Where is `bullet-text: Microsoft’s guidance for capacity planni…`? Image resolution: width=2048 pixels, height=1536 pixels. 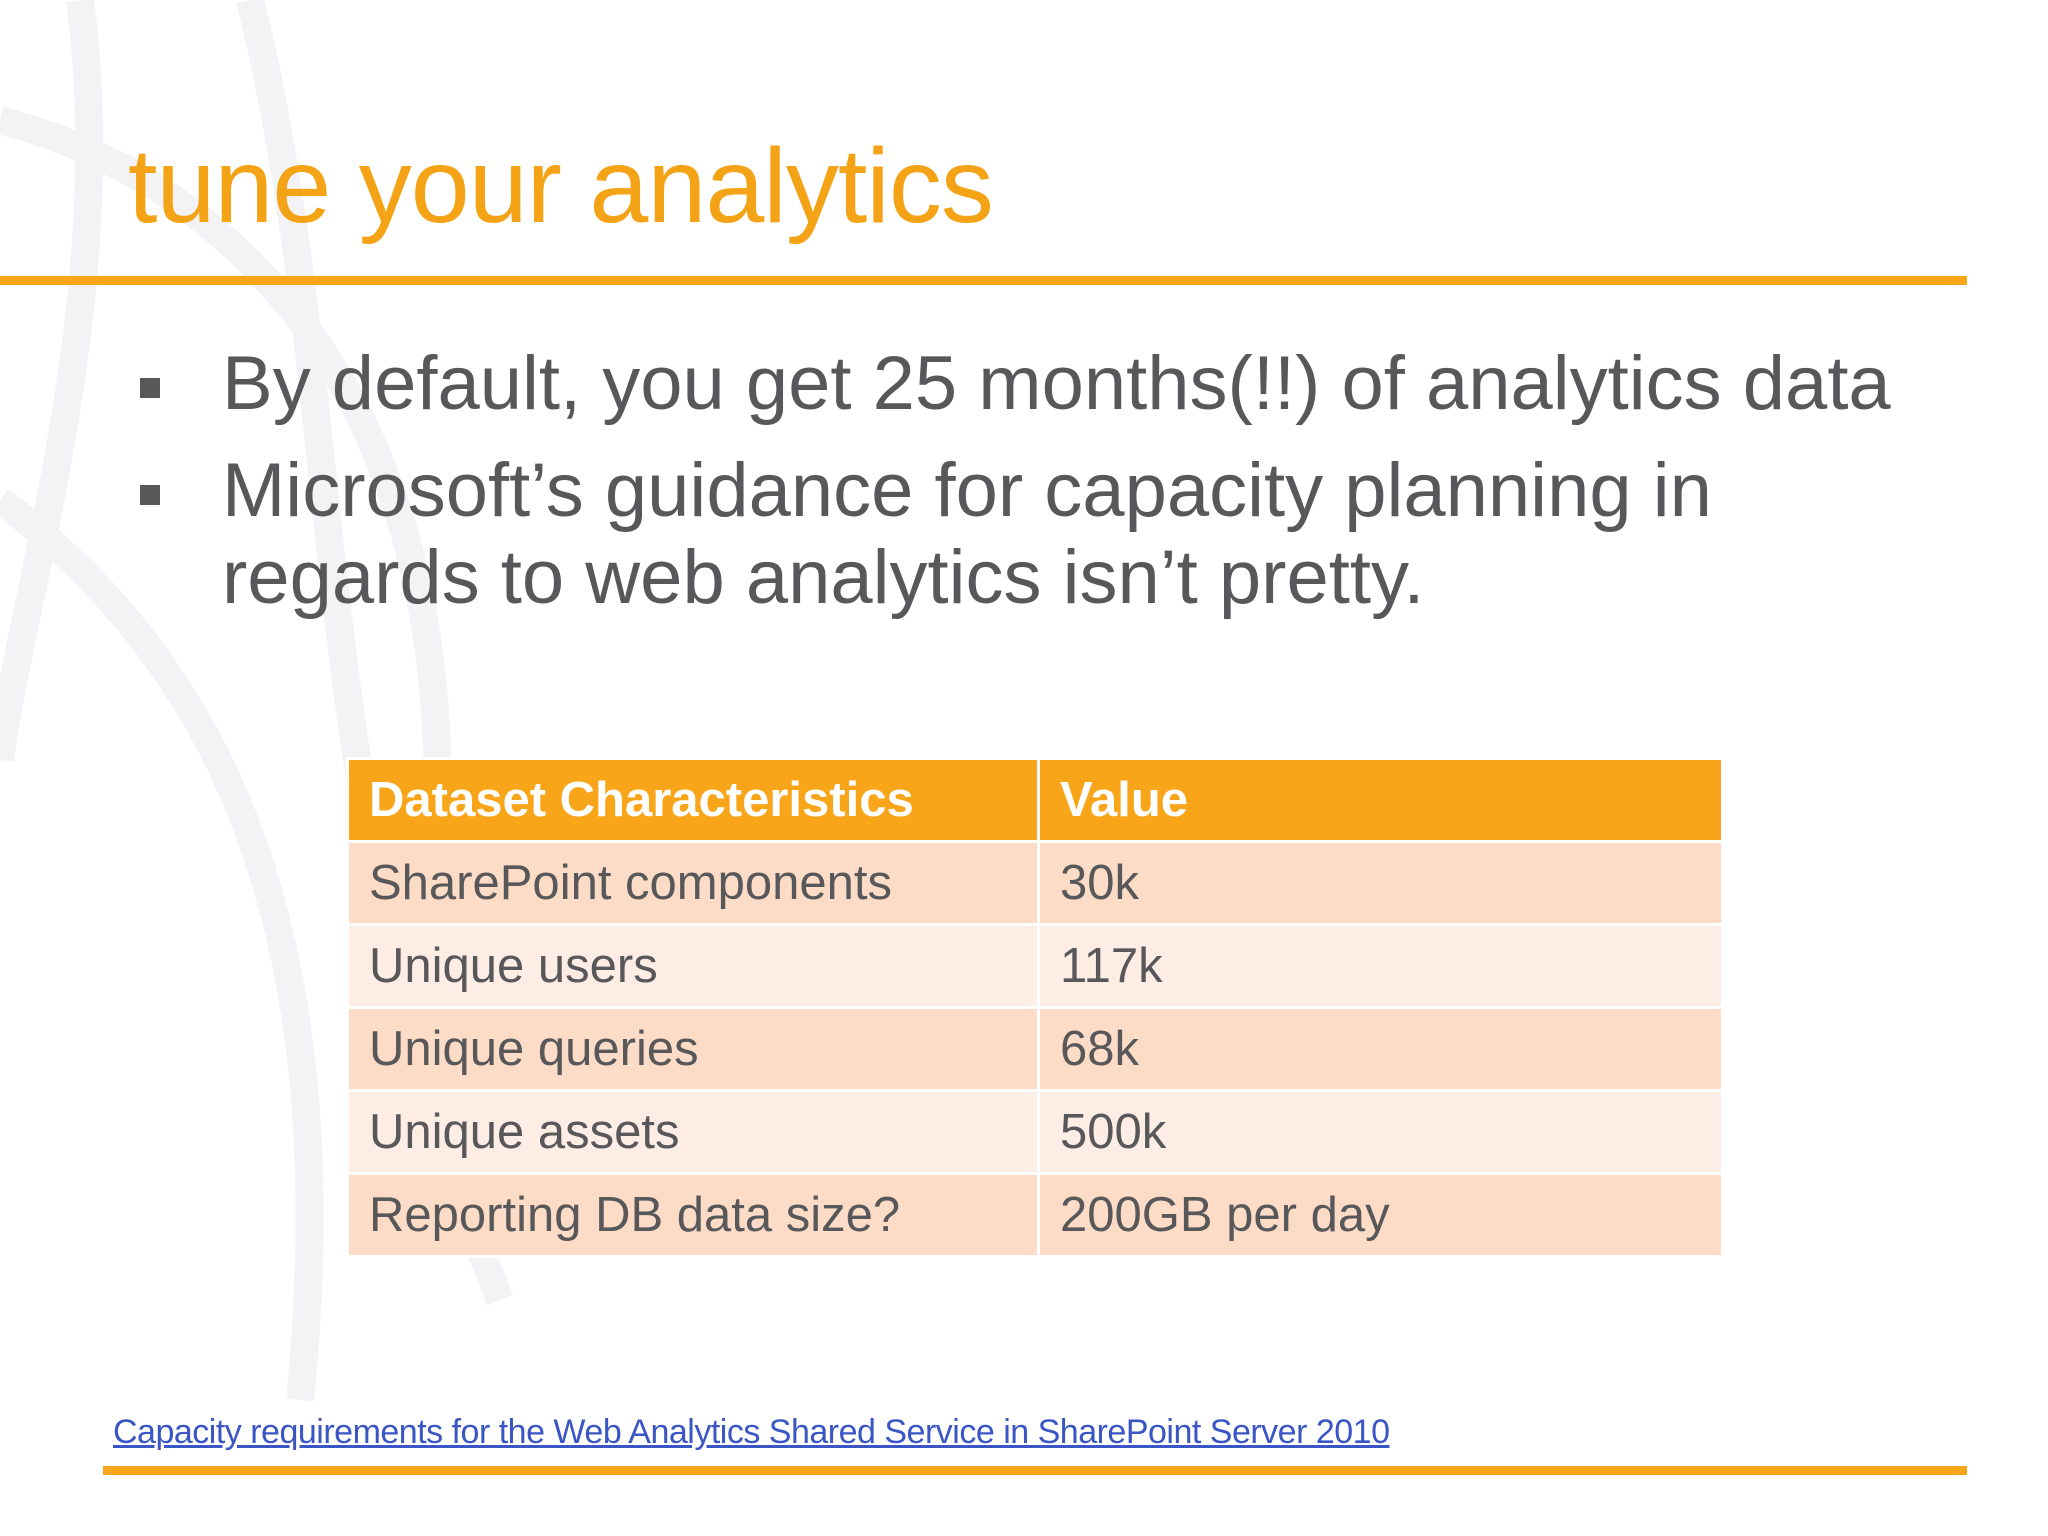 bullet-text: Microsoft’s guidance for capacity planni… is located at coordinates (967, 534).